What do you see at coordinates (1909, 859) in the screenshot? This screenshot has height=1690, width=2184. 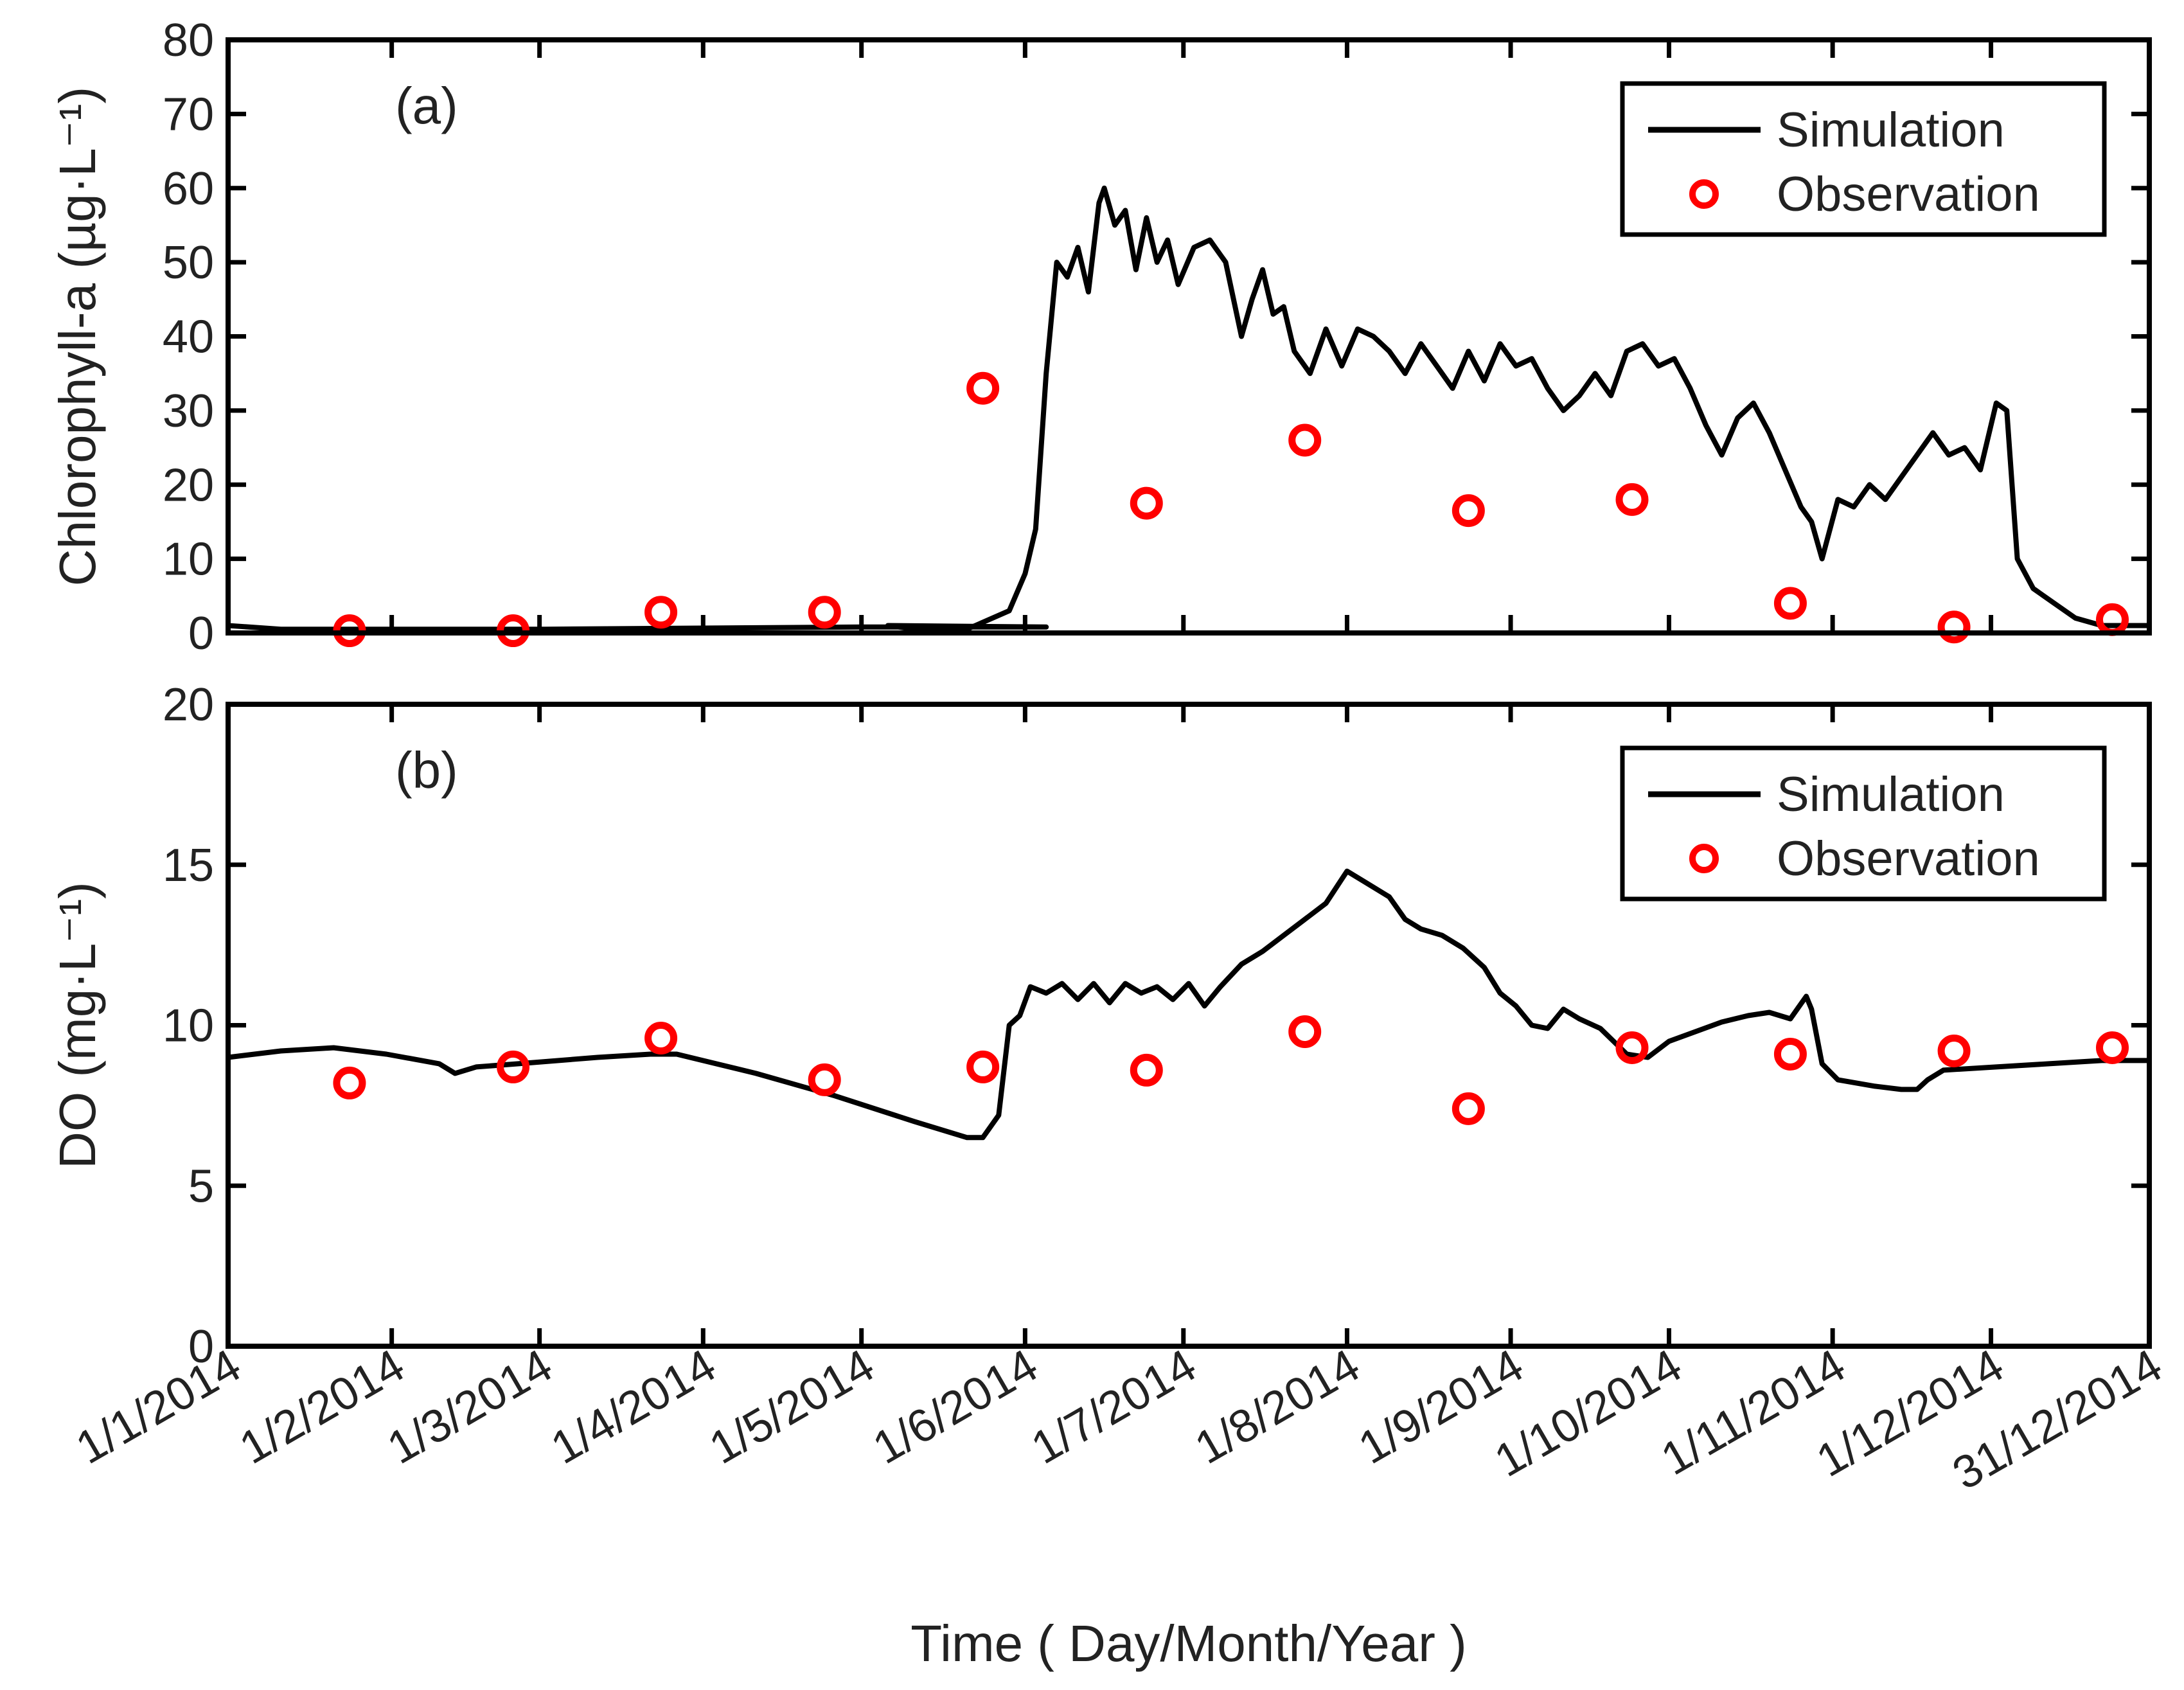 I see `panel-b-legend-observation-label: Observation` at bounding box center [1909, 859].